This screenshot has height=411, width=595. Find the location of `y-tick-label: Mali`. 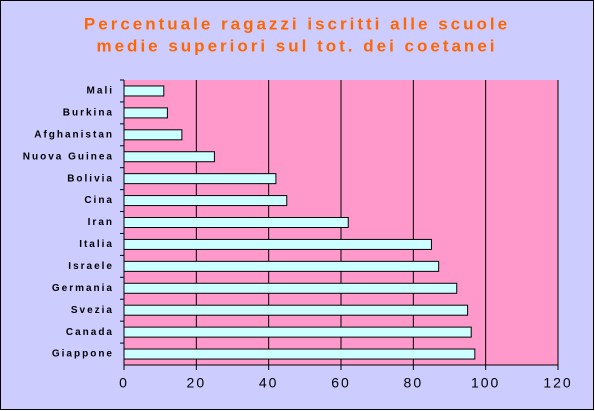

y-tick-label: Mali is located at coordinates (100, 91).